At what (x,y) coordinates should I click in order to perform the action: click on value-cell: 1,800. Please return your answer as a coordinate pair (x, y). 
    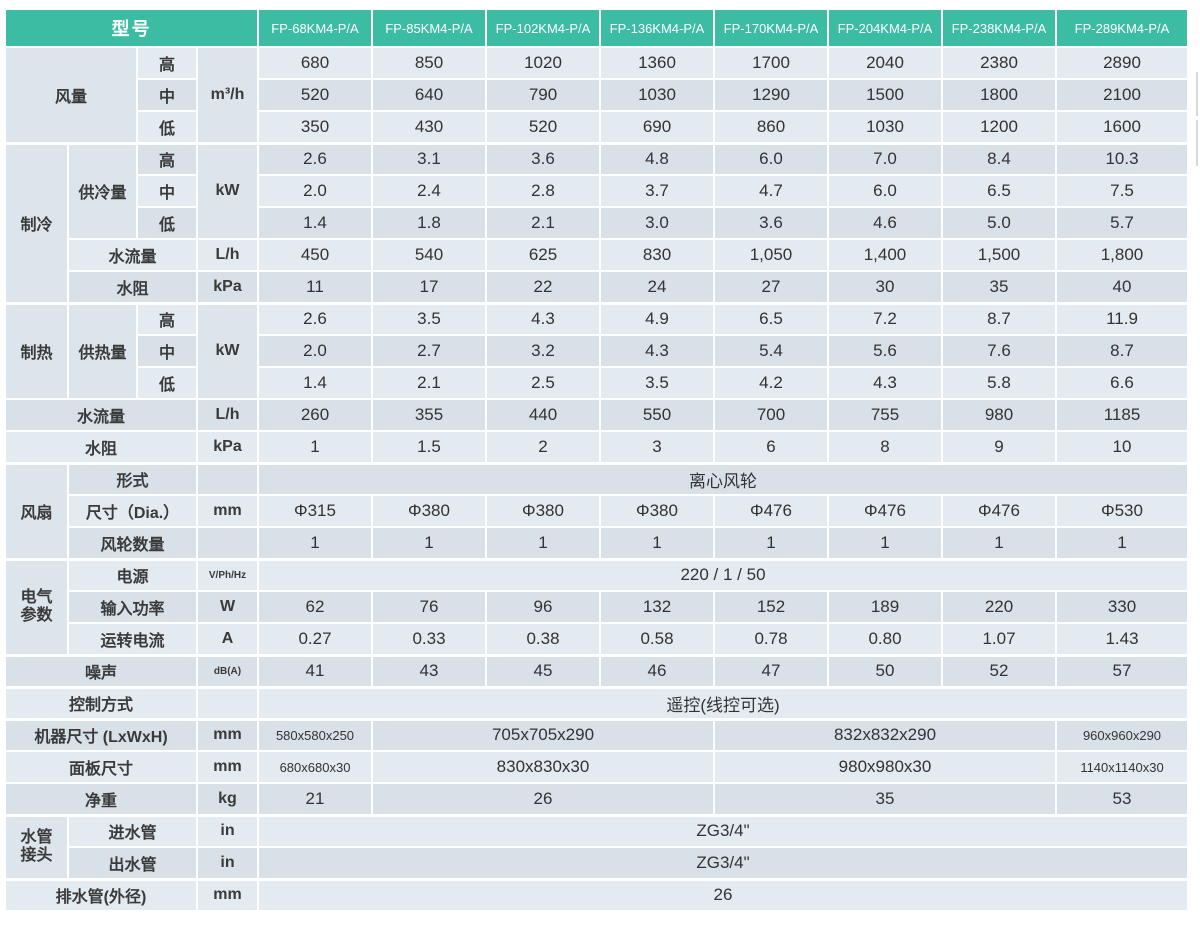
    Looking at the image, I should click on (1122, 255).